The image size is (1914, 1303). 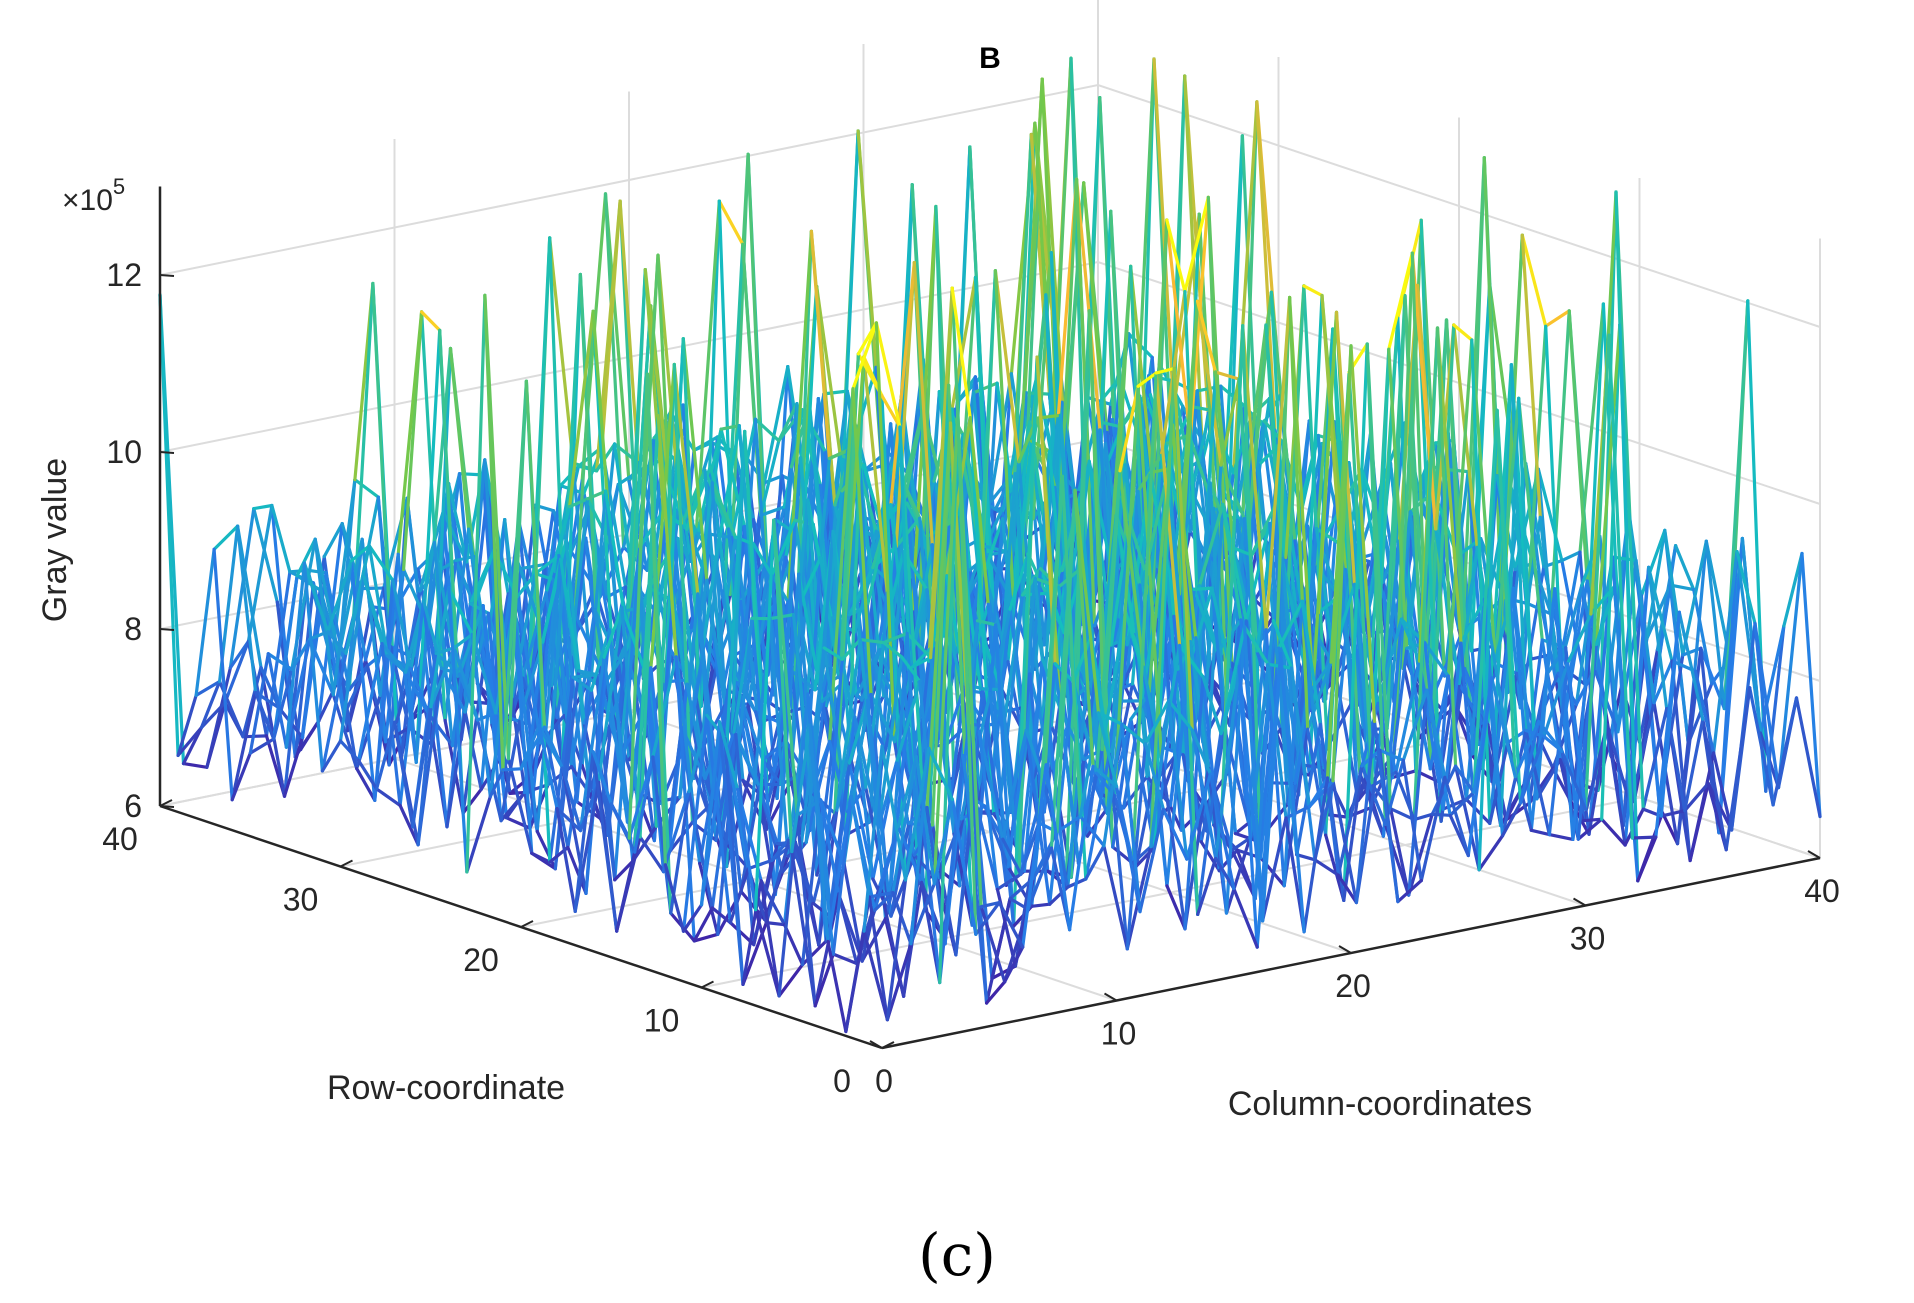 What do you see at coordinates (884, 1081) in the screenshot?
I see `x-tick-label: 0` at bounding box center [884, 1081].